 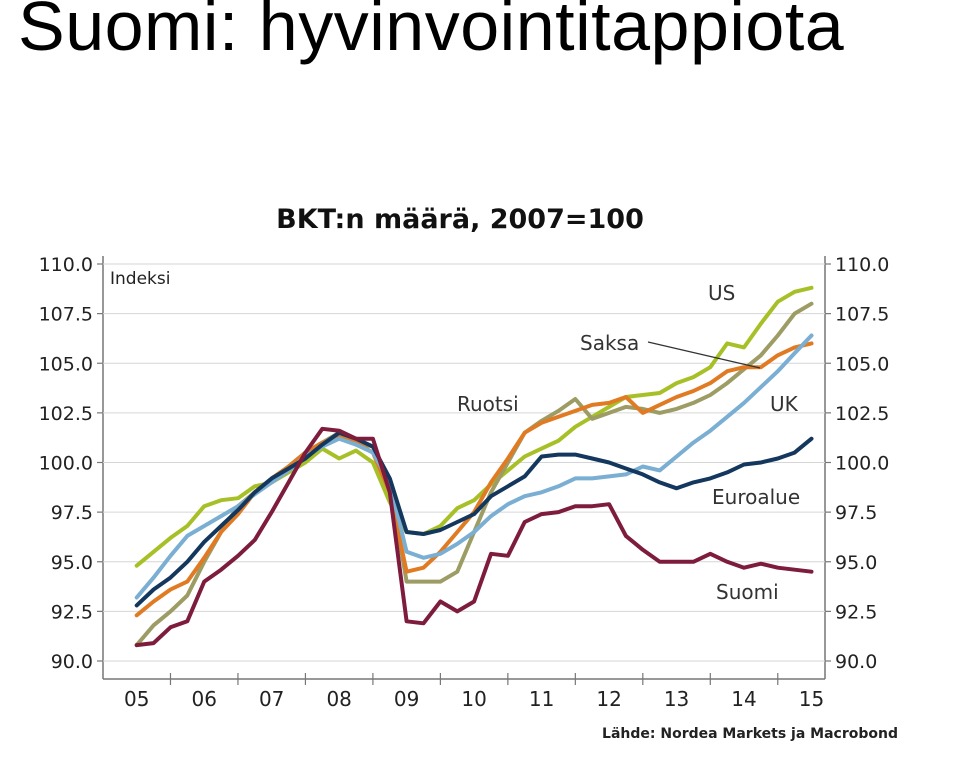 I want to click on y-tick-label-right: 107.5, so click(x=862, y=315).